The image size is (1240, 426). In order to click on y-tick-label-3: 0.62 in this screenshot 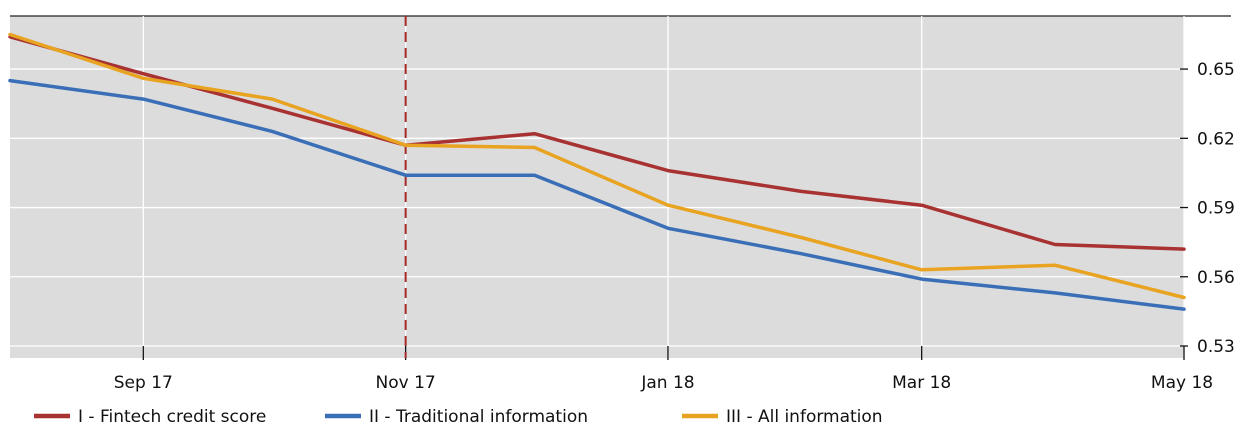, I will do `click(1216, 139)`.